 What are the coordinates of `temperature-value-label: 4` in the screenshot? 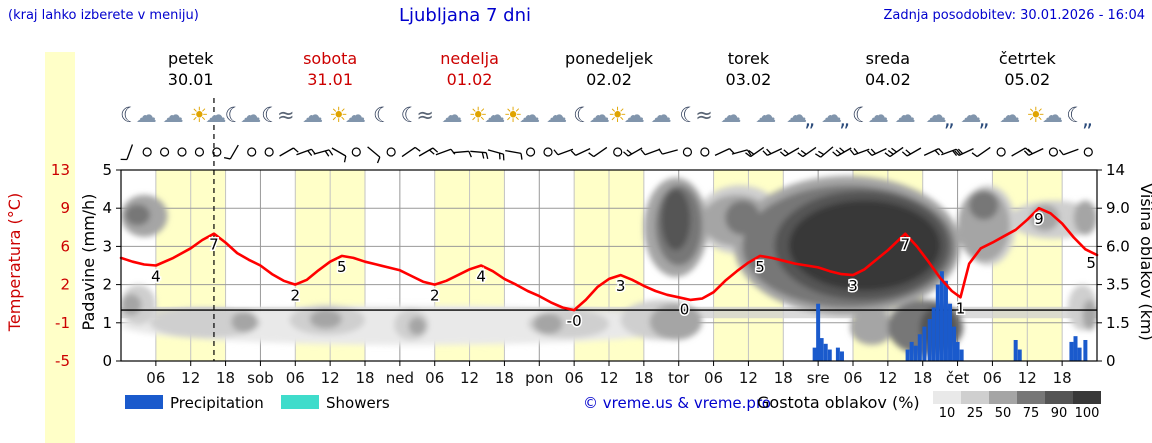 It's located at (156, 277).